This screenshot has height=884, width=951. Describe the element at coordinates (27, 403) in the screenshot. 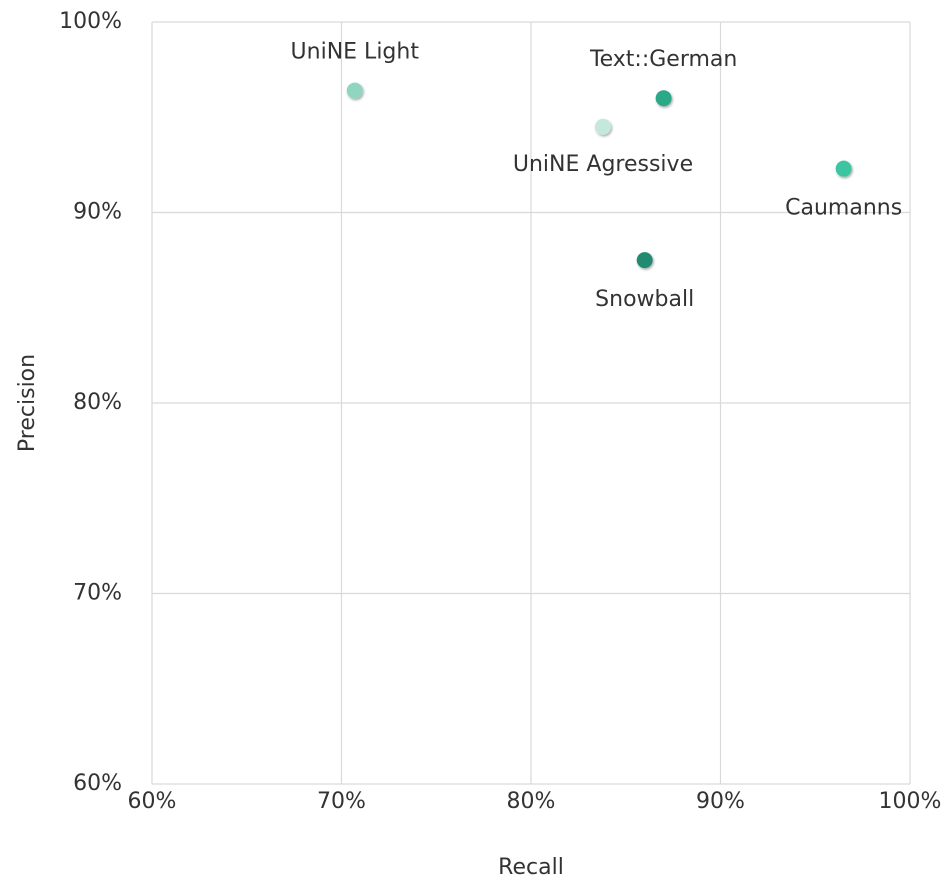

I see `y-axis-title: Precision` at that location.